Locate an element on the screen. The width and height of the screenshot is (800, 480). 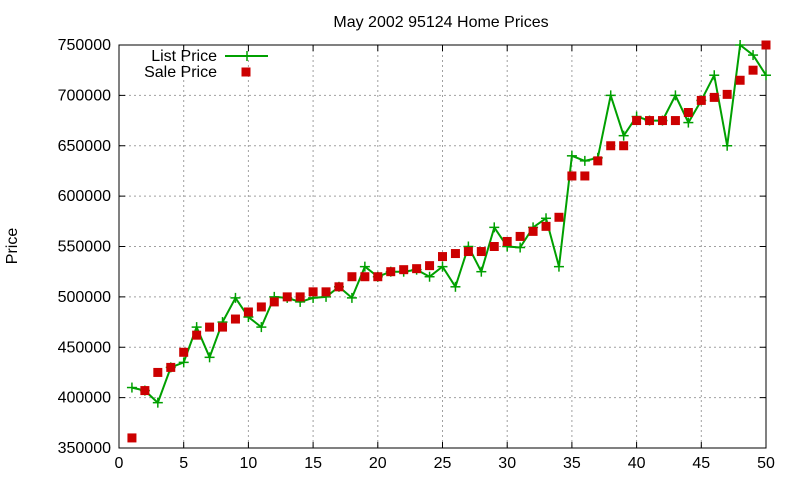
legend-marker-sale-price is located at coordinates (246, 72).